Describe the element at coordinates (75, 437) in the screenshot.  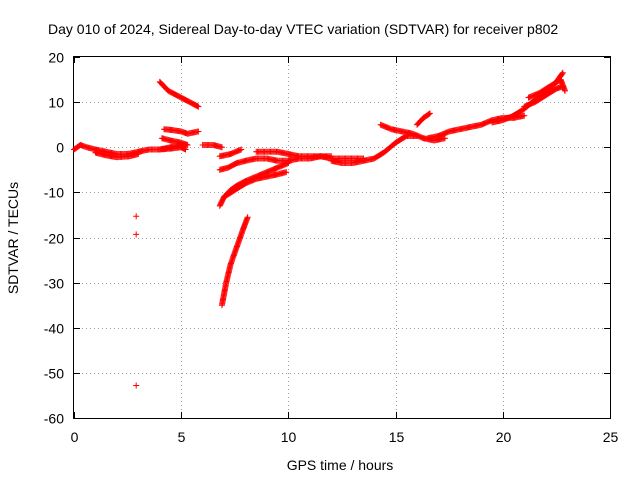
I see `x-tick-label: 0` at that location.